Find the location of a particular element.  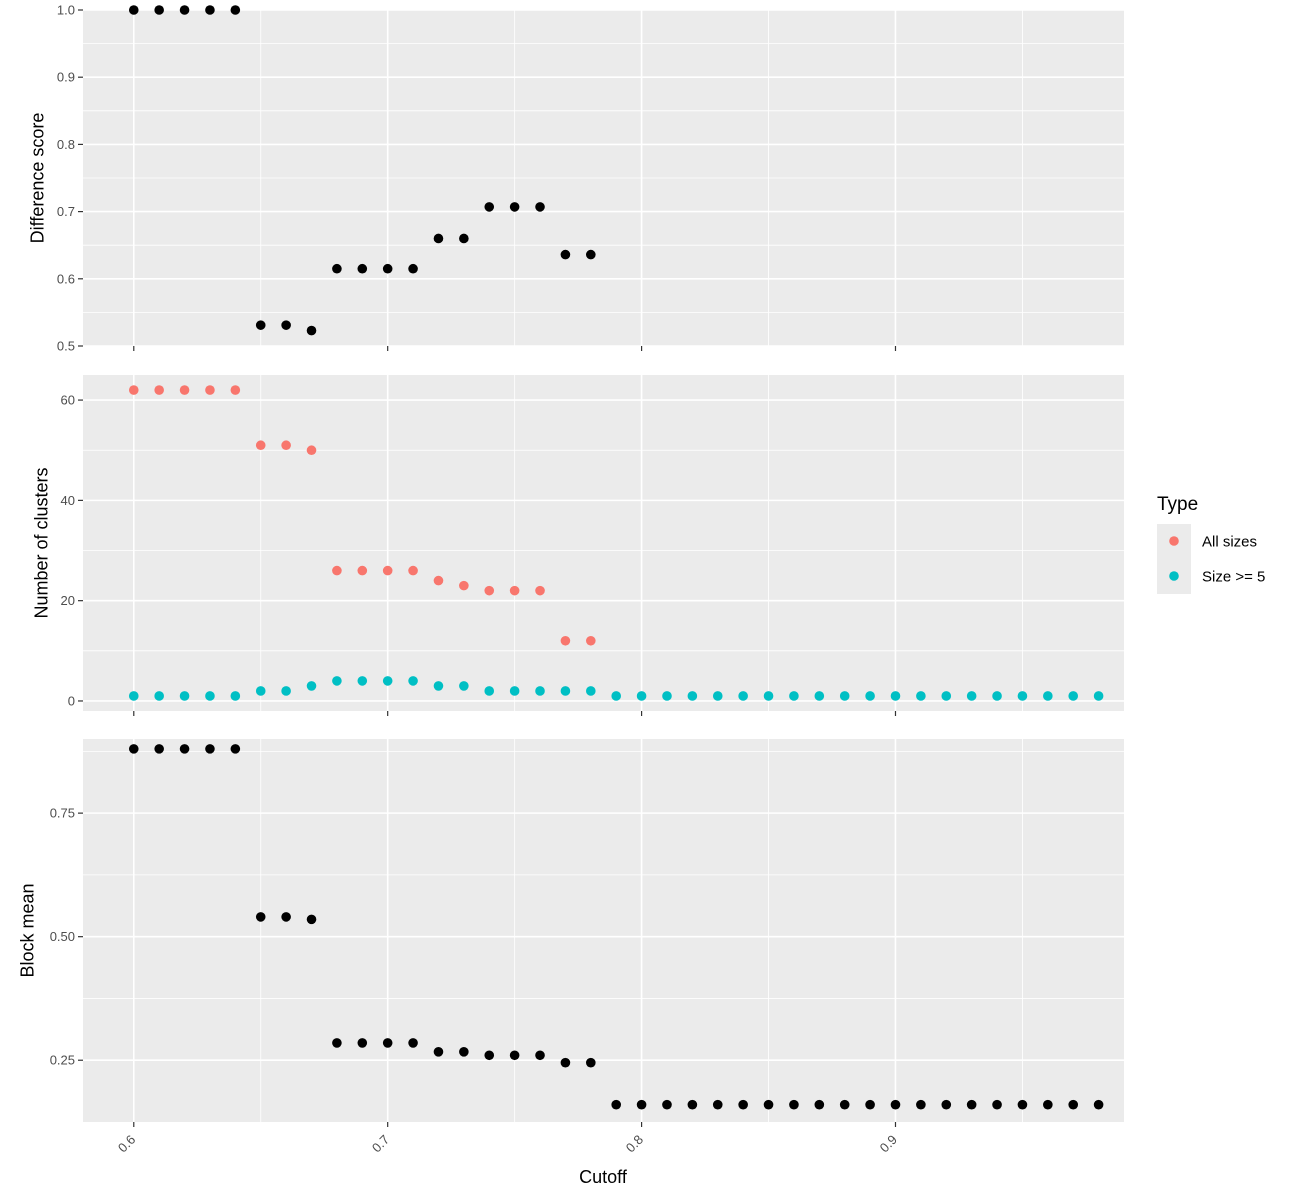

y-tick-label: 0.9 is located at coordinates (66, 77).